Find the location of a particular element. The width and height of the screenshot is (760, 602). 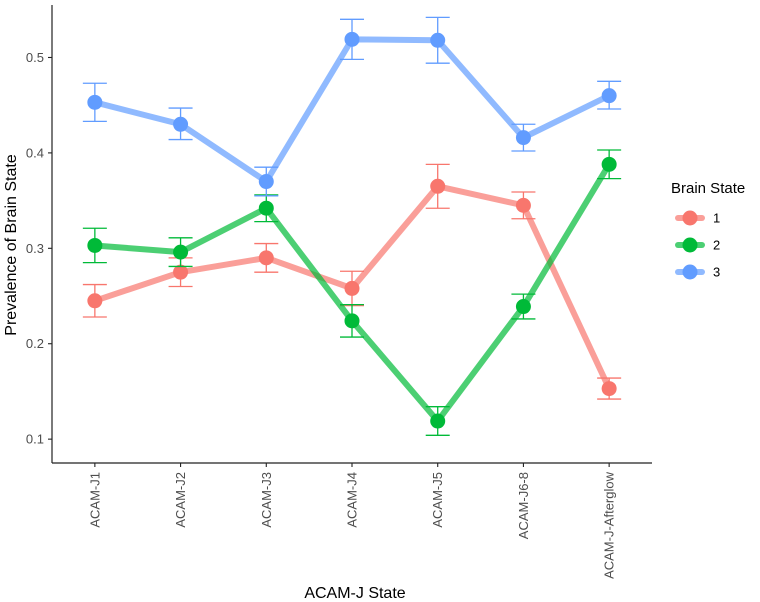

x-tick-label: ACAM-J1 is located at coordinates (94, 500).